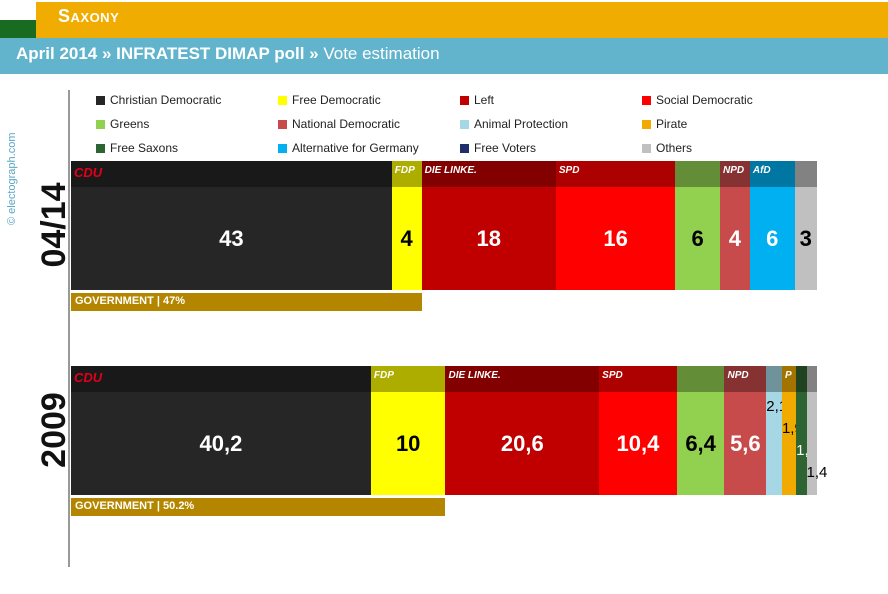 The width and height of the screenshot is (888, 594). I want to click on bar-segment: FDP 4, so click(406, 225).